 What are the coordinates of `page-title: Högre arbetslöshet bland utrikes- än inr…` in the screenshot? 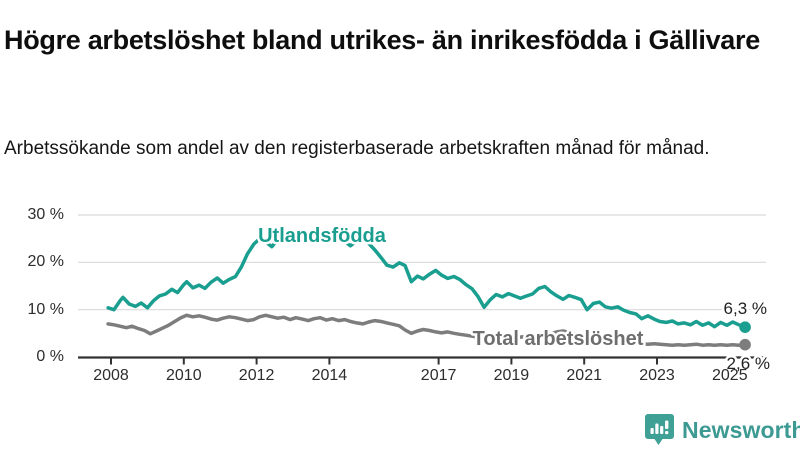 It's located at (382, 40).